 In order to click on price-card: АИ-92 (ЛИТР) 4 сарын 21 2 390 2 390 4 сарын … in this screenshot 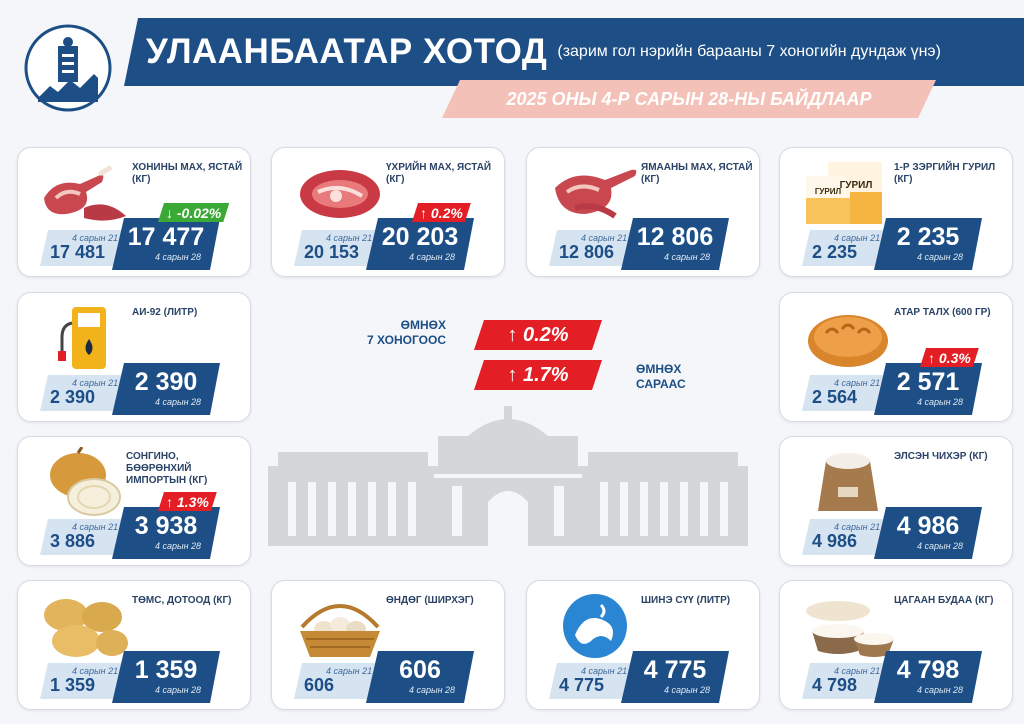, I will do `click(134, 357)`.